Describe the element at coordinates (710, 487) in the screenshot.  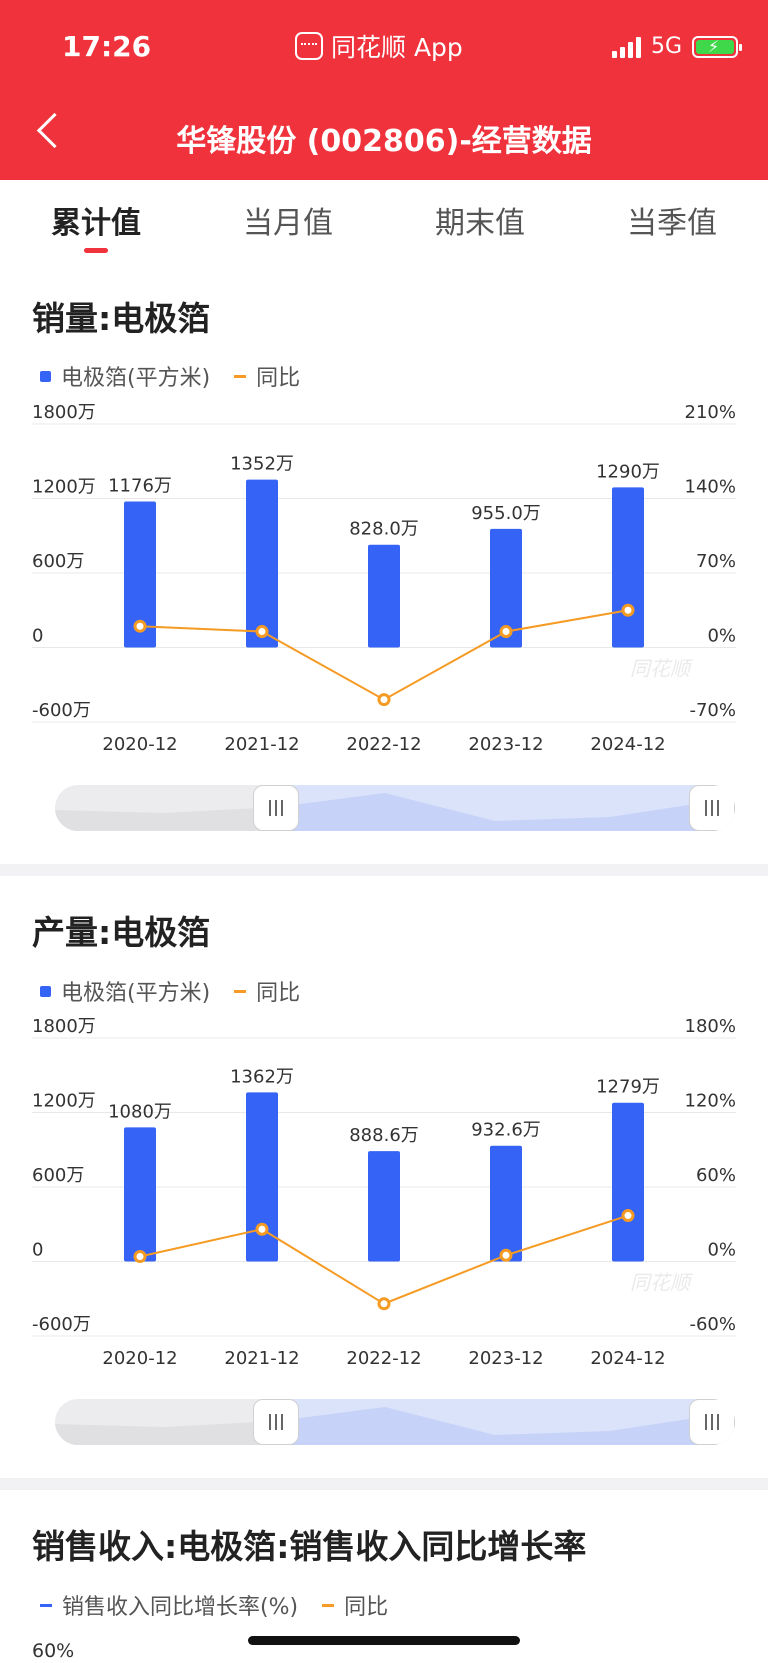
I see `y-right-tick-label: 140%` at that location.